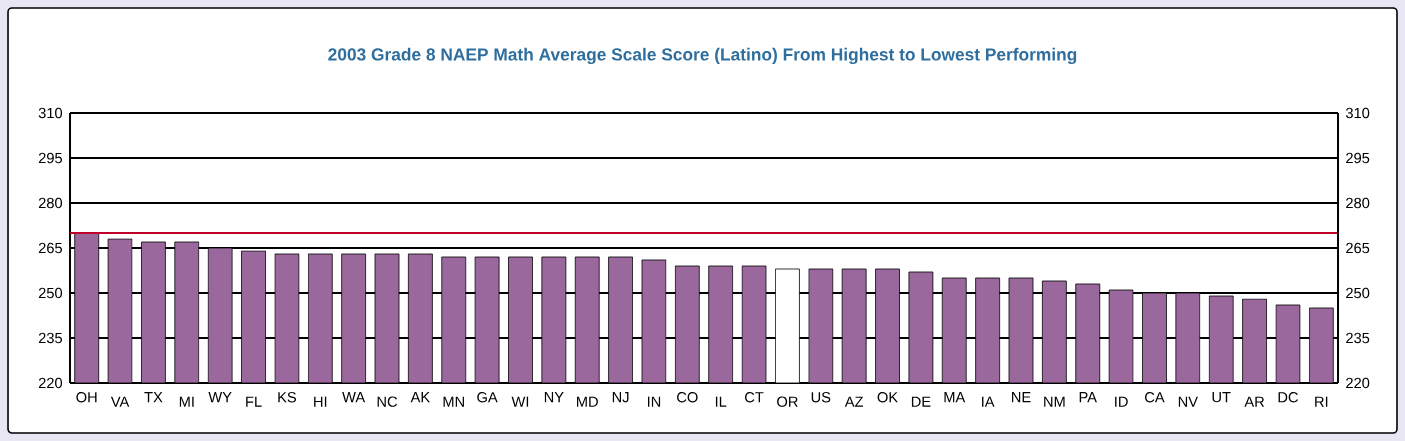 This screenshot has height=441, width=1405. I want to click on x-tick-label: AZ, so click(854, 401).